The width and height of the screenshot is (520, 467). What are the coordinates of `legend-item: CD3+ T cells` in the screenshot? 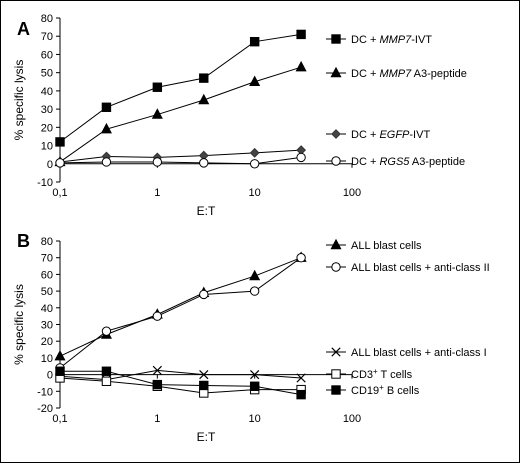 It's located at (369, 374).